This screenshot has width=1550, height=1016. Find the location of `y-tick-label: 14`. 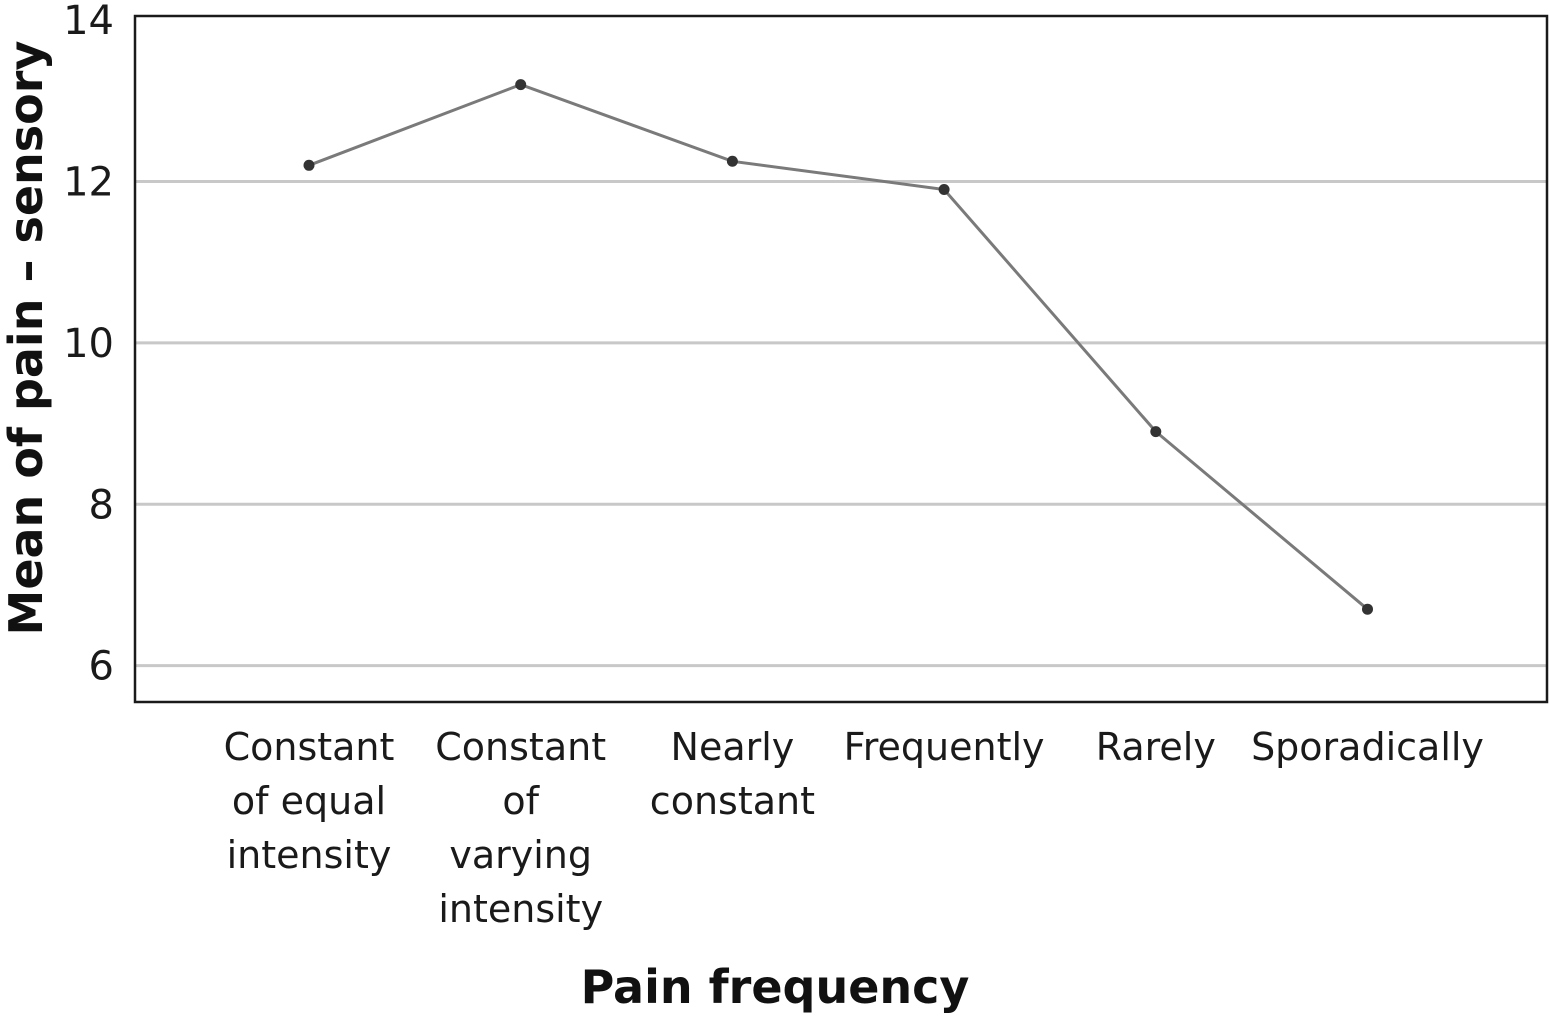

y-tick-label: 14 is located at coordinates (88, 22).